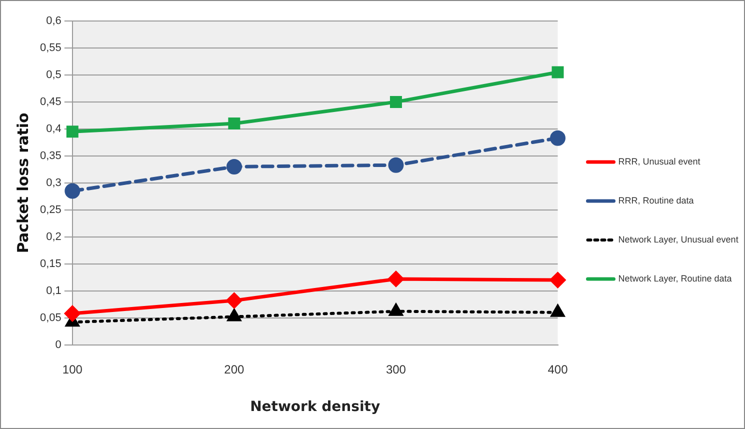 The height and width of the screenshot is (429, 745). Describe the element at coordinates (51, 102) in the screenshot. I see `y-tick-label: 0,45` at that location.